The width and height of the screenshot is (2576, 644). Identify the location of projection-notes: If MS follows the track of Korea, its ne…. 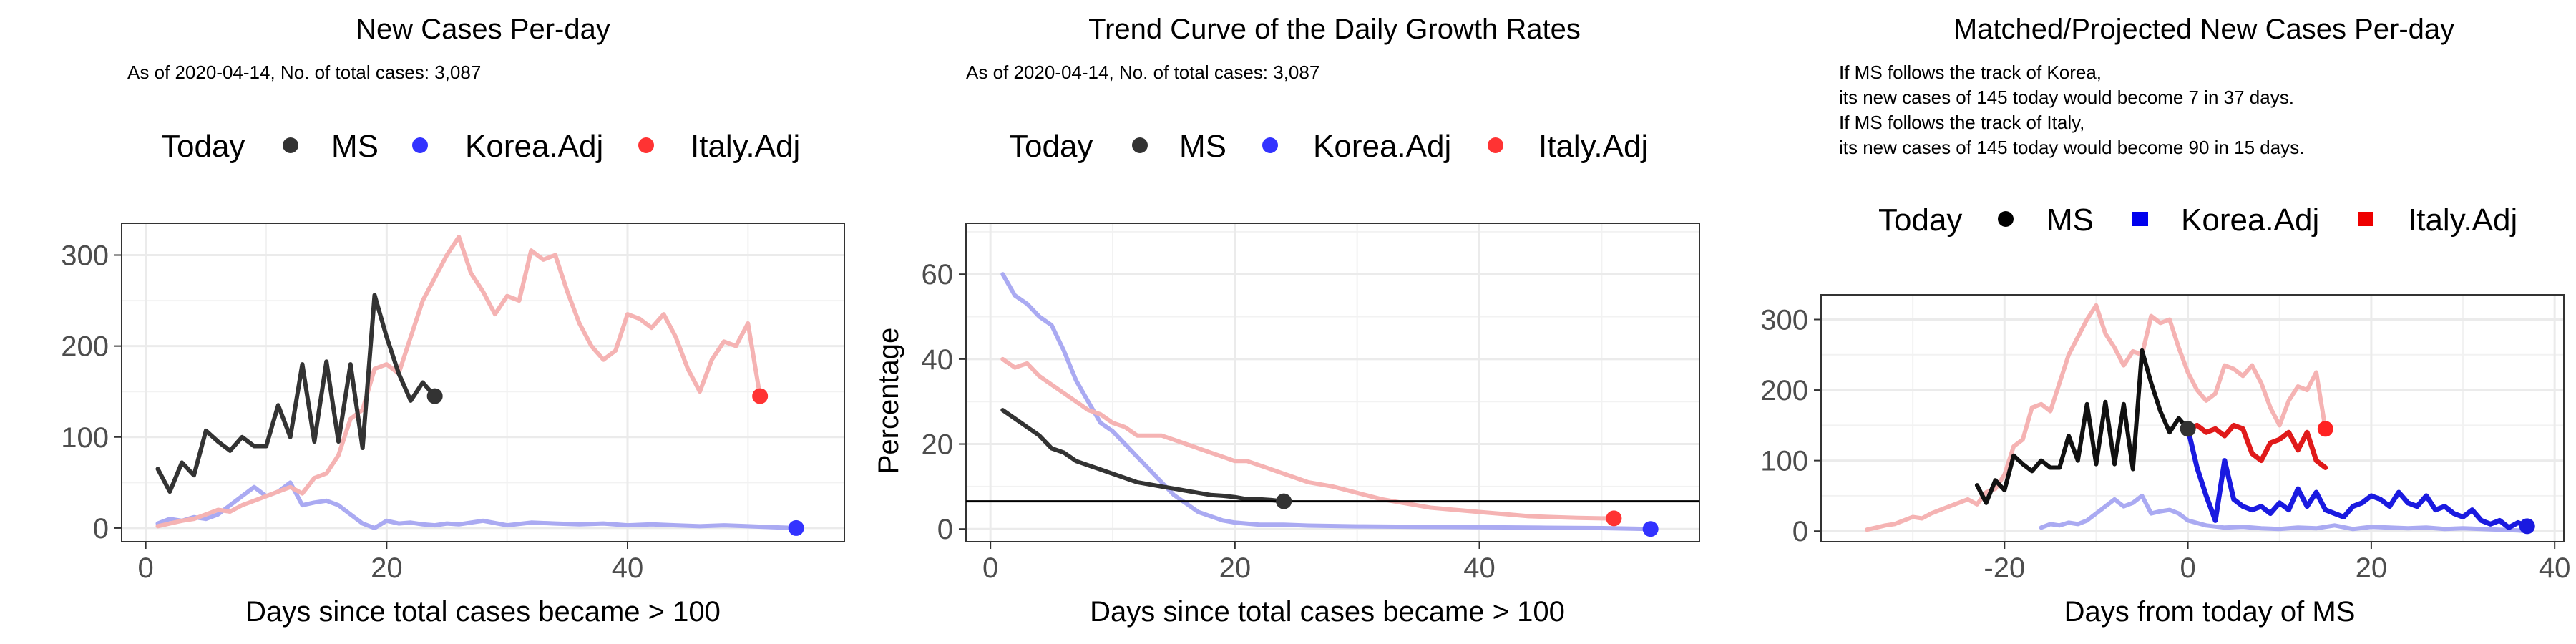
(2071, 110).